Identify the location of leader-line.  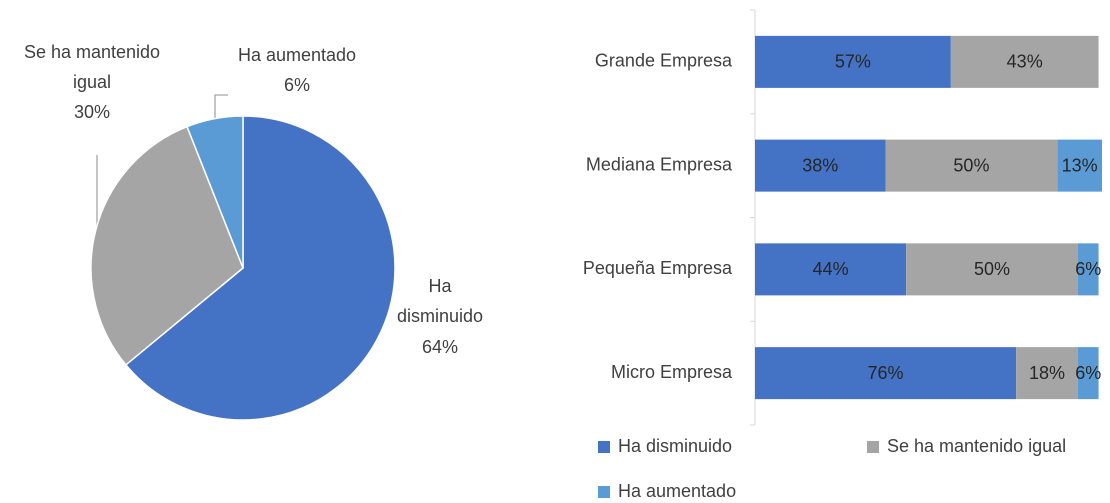
(221, 108).